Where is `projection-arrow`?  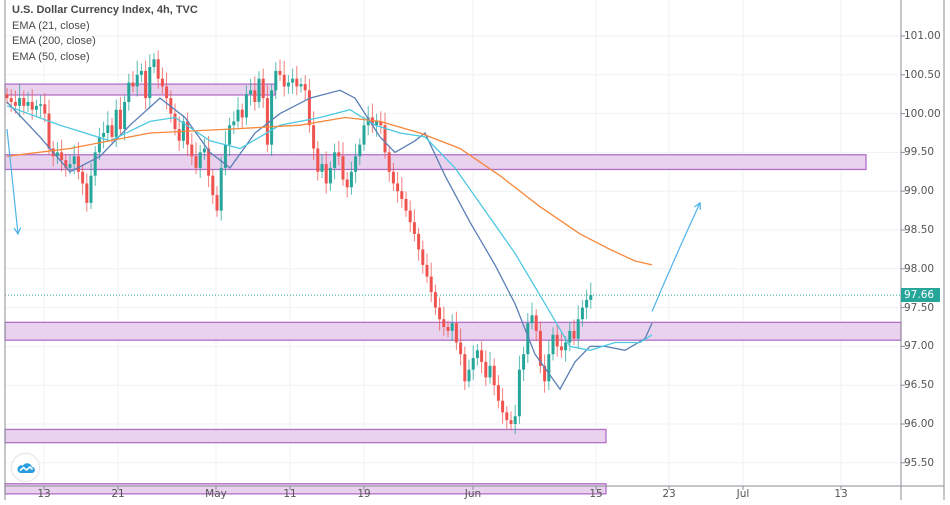
projection-arrow is located at coordinates (676, 257).